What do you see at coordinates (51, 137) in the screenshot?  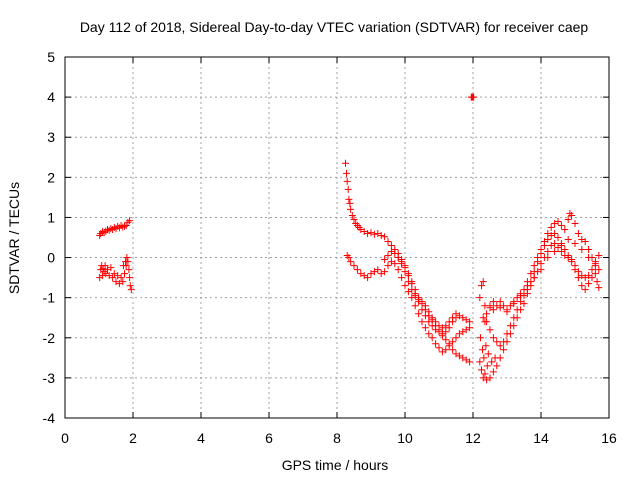 I see `y-tick-label: 3` at bounding box center [51, 137].